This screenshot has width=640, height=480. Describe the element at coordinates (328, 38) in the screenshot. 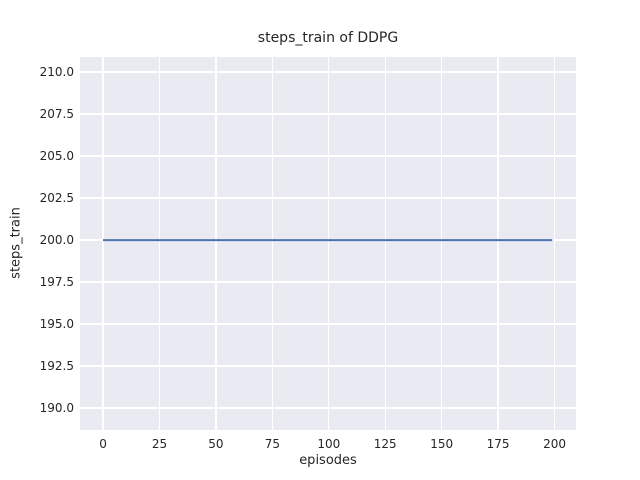

I see `chart-title: steps_train of DDPG` at that location.